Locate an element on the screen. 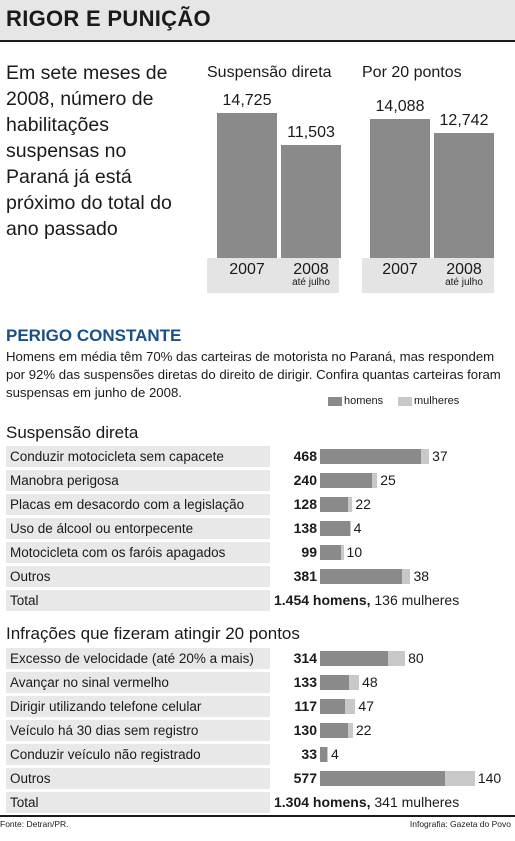  men-count: 240 is located at coordinates (305, 480).